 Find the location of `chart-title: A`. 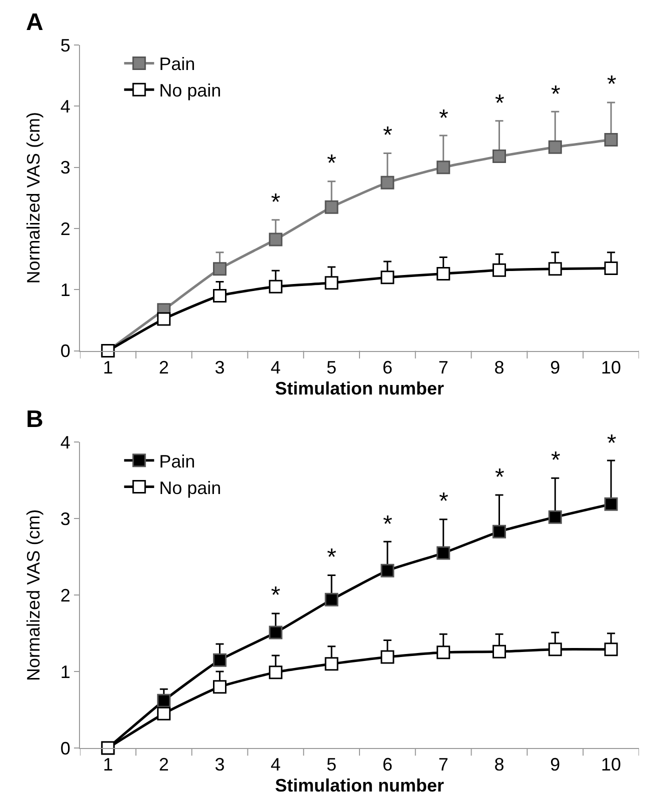

chart-title: A is located at coordinates (35, 22).